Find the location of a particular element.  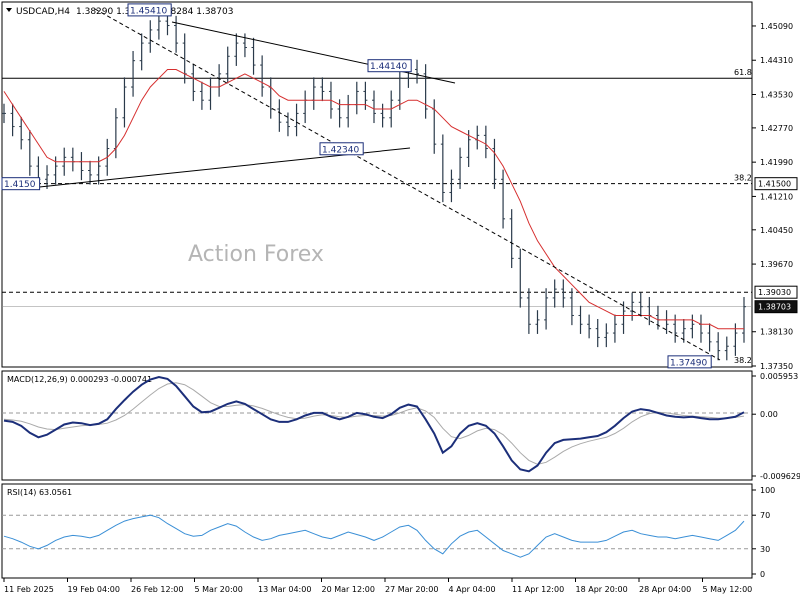

price-tick-label: 1.38130 is located at coordinates (776, 332).